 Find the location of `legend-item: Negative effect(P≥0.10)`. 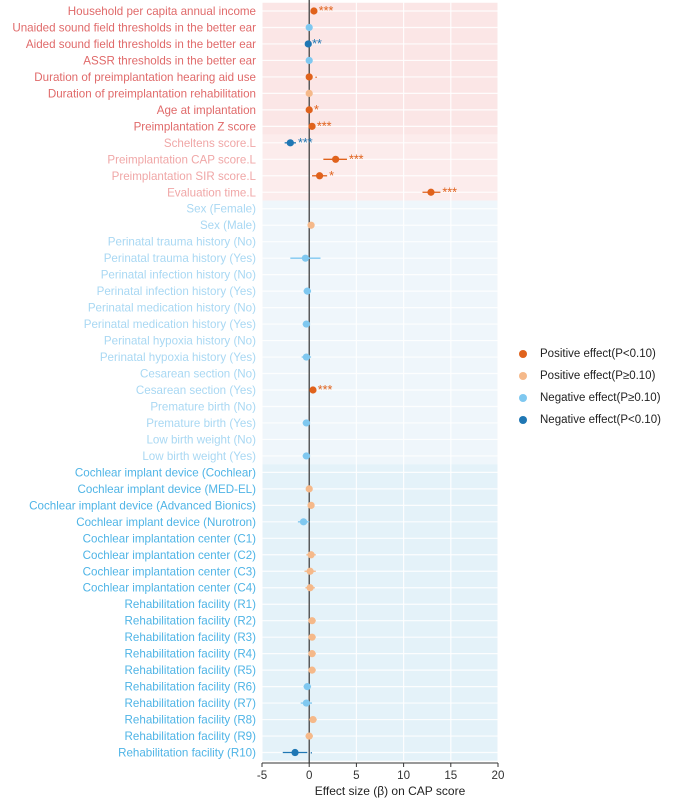

legend-item: Negative effect(P≥0.10) is located at coordinates (588, 398).